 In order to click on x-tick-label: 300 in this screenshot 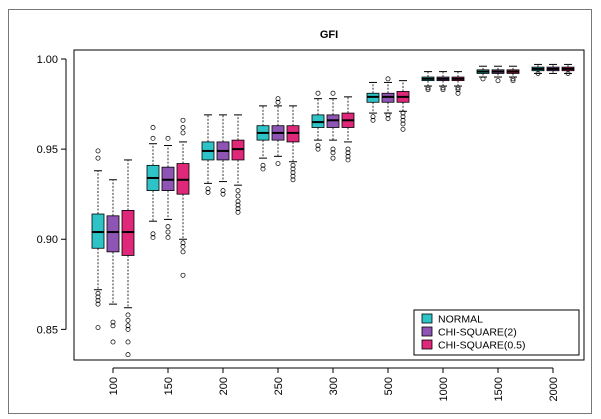, I will do `click(334, 386)`.